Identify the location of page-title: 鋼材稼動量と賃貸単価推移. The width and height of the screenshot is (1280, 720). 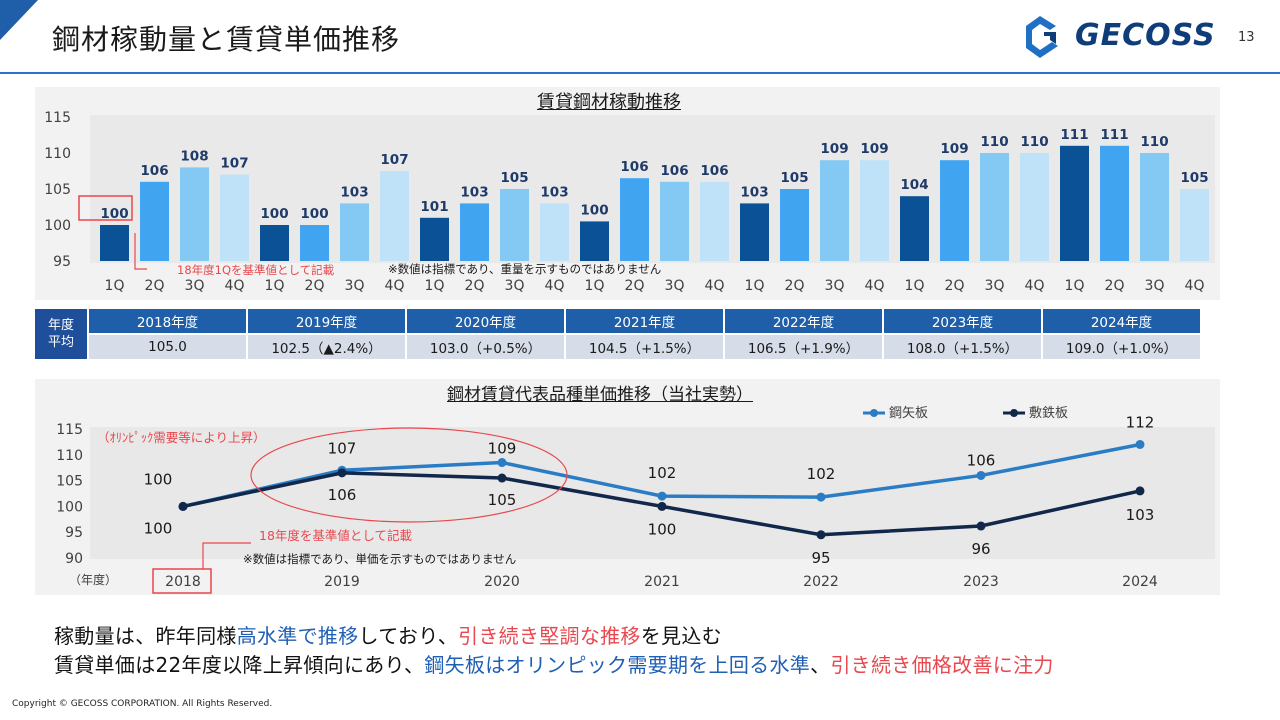
(226, 39).